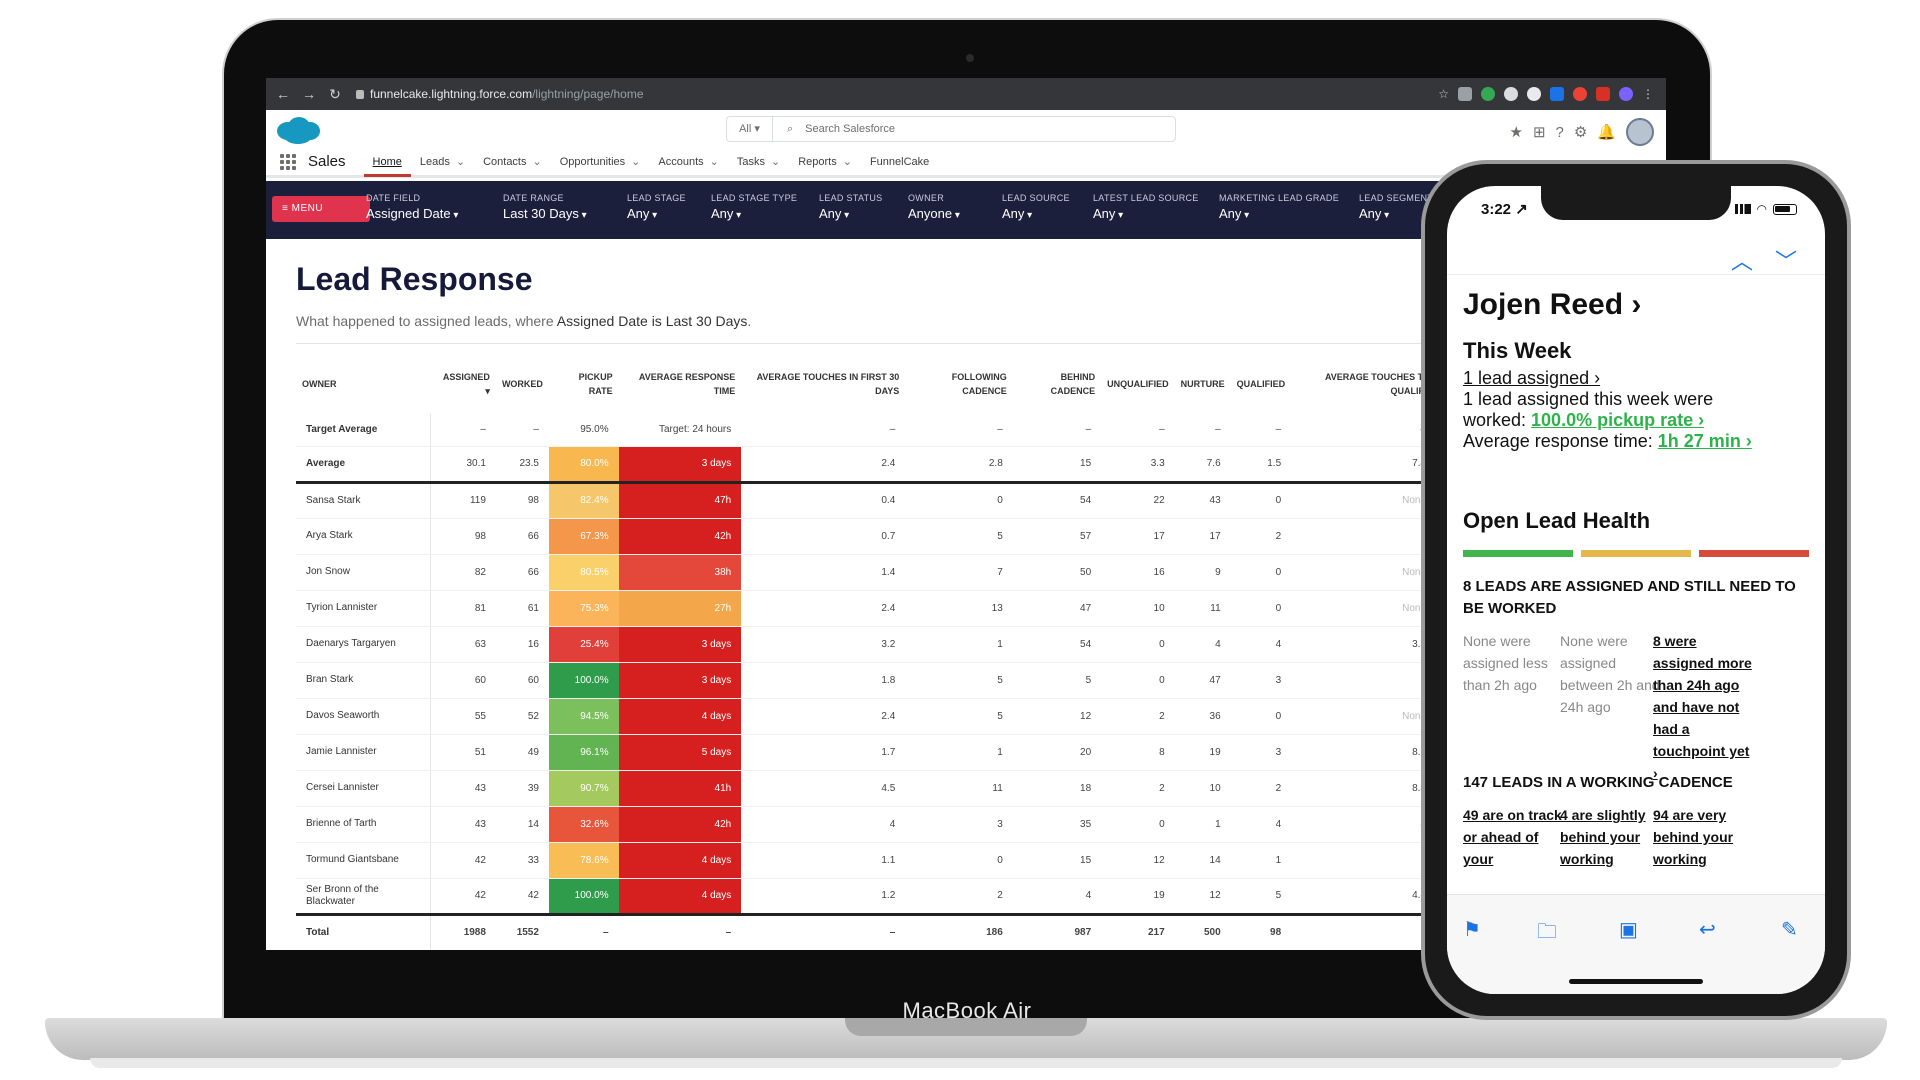 Image resolution: width=1920 pixels, height=1080 pixels. What do you see at coordinates (1580, 132) in the screenshot?
I see `setup-gear-icon: ⚙` at bounding box center [1580, 132].